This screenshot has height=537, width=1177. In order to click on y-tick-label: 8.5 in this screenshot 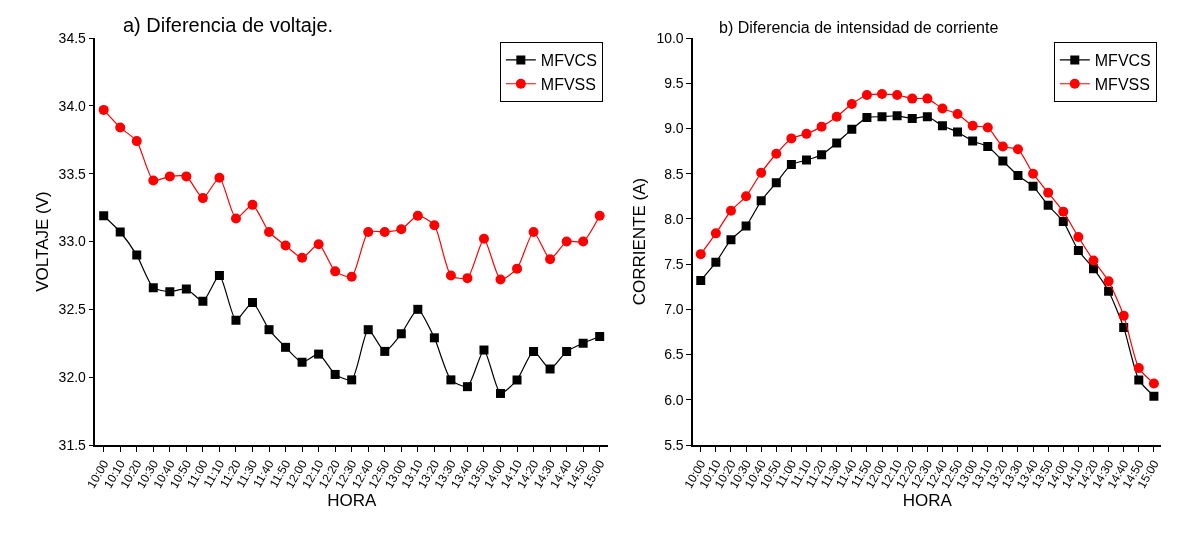, I will do `click(674, 173)`.